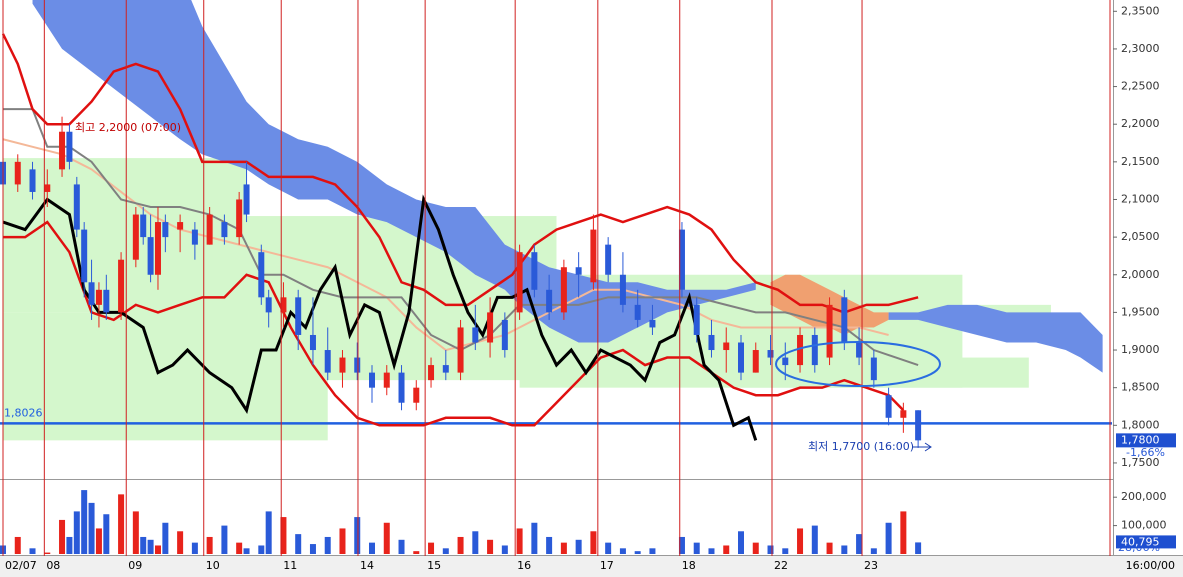 This screenshot has height=577, width=1183. Describe the element at coordinates (922, 447) in the screenshot. I see `arrow` at that location.